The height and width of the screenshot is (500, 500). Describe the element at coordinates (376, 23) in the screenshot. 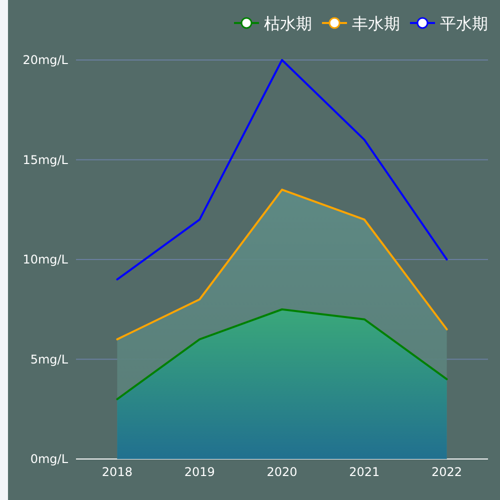

I see `legend-label: 丰水期` at that location.